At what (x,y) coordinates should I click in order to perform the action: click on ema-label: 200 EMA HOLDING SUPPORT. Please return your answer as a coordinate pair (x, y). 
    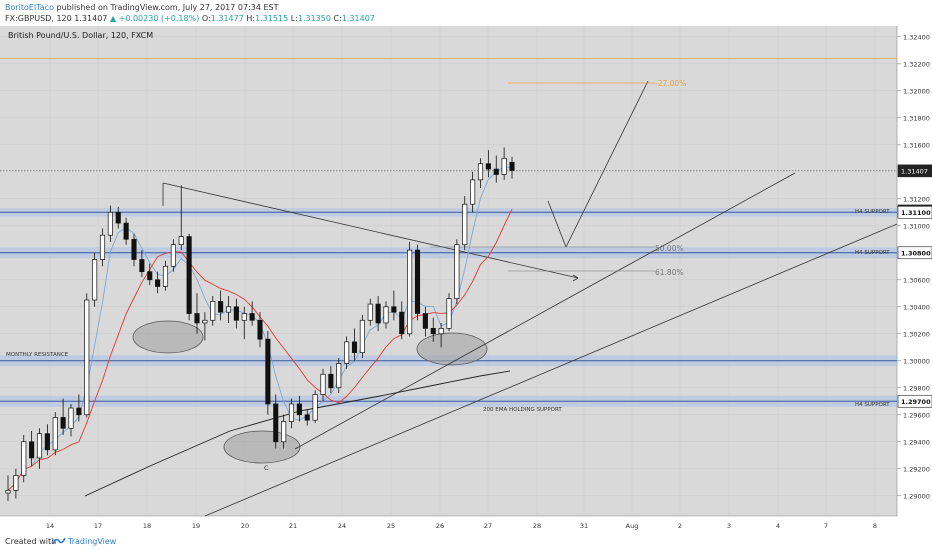
    Looking at the image, I should click on (522, 410).